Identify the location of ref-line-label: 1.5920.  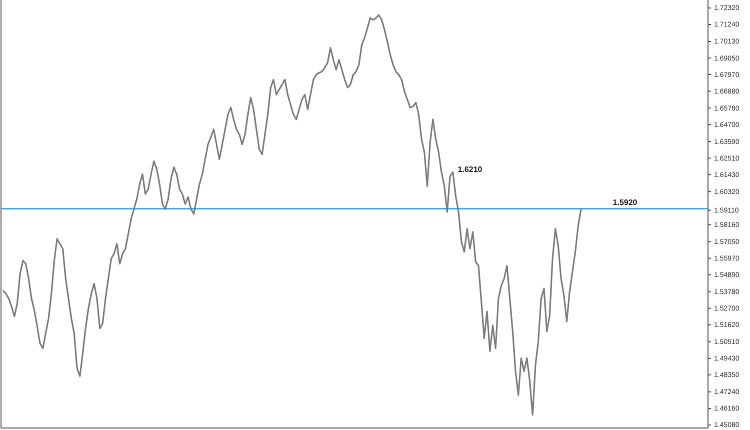
(625, 202).